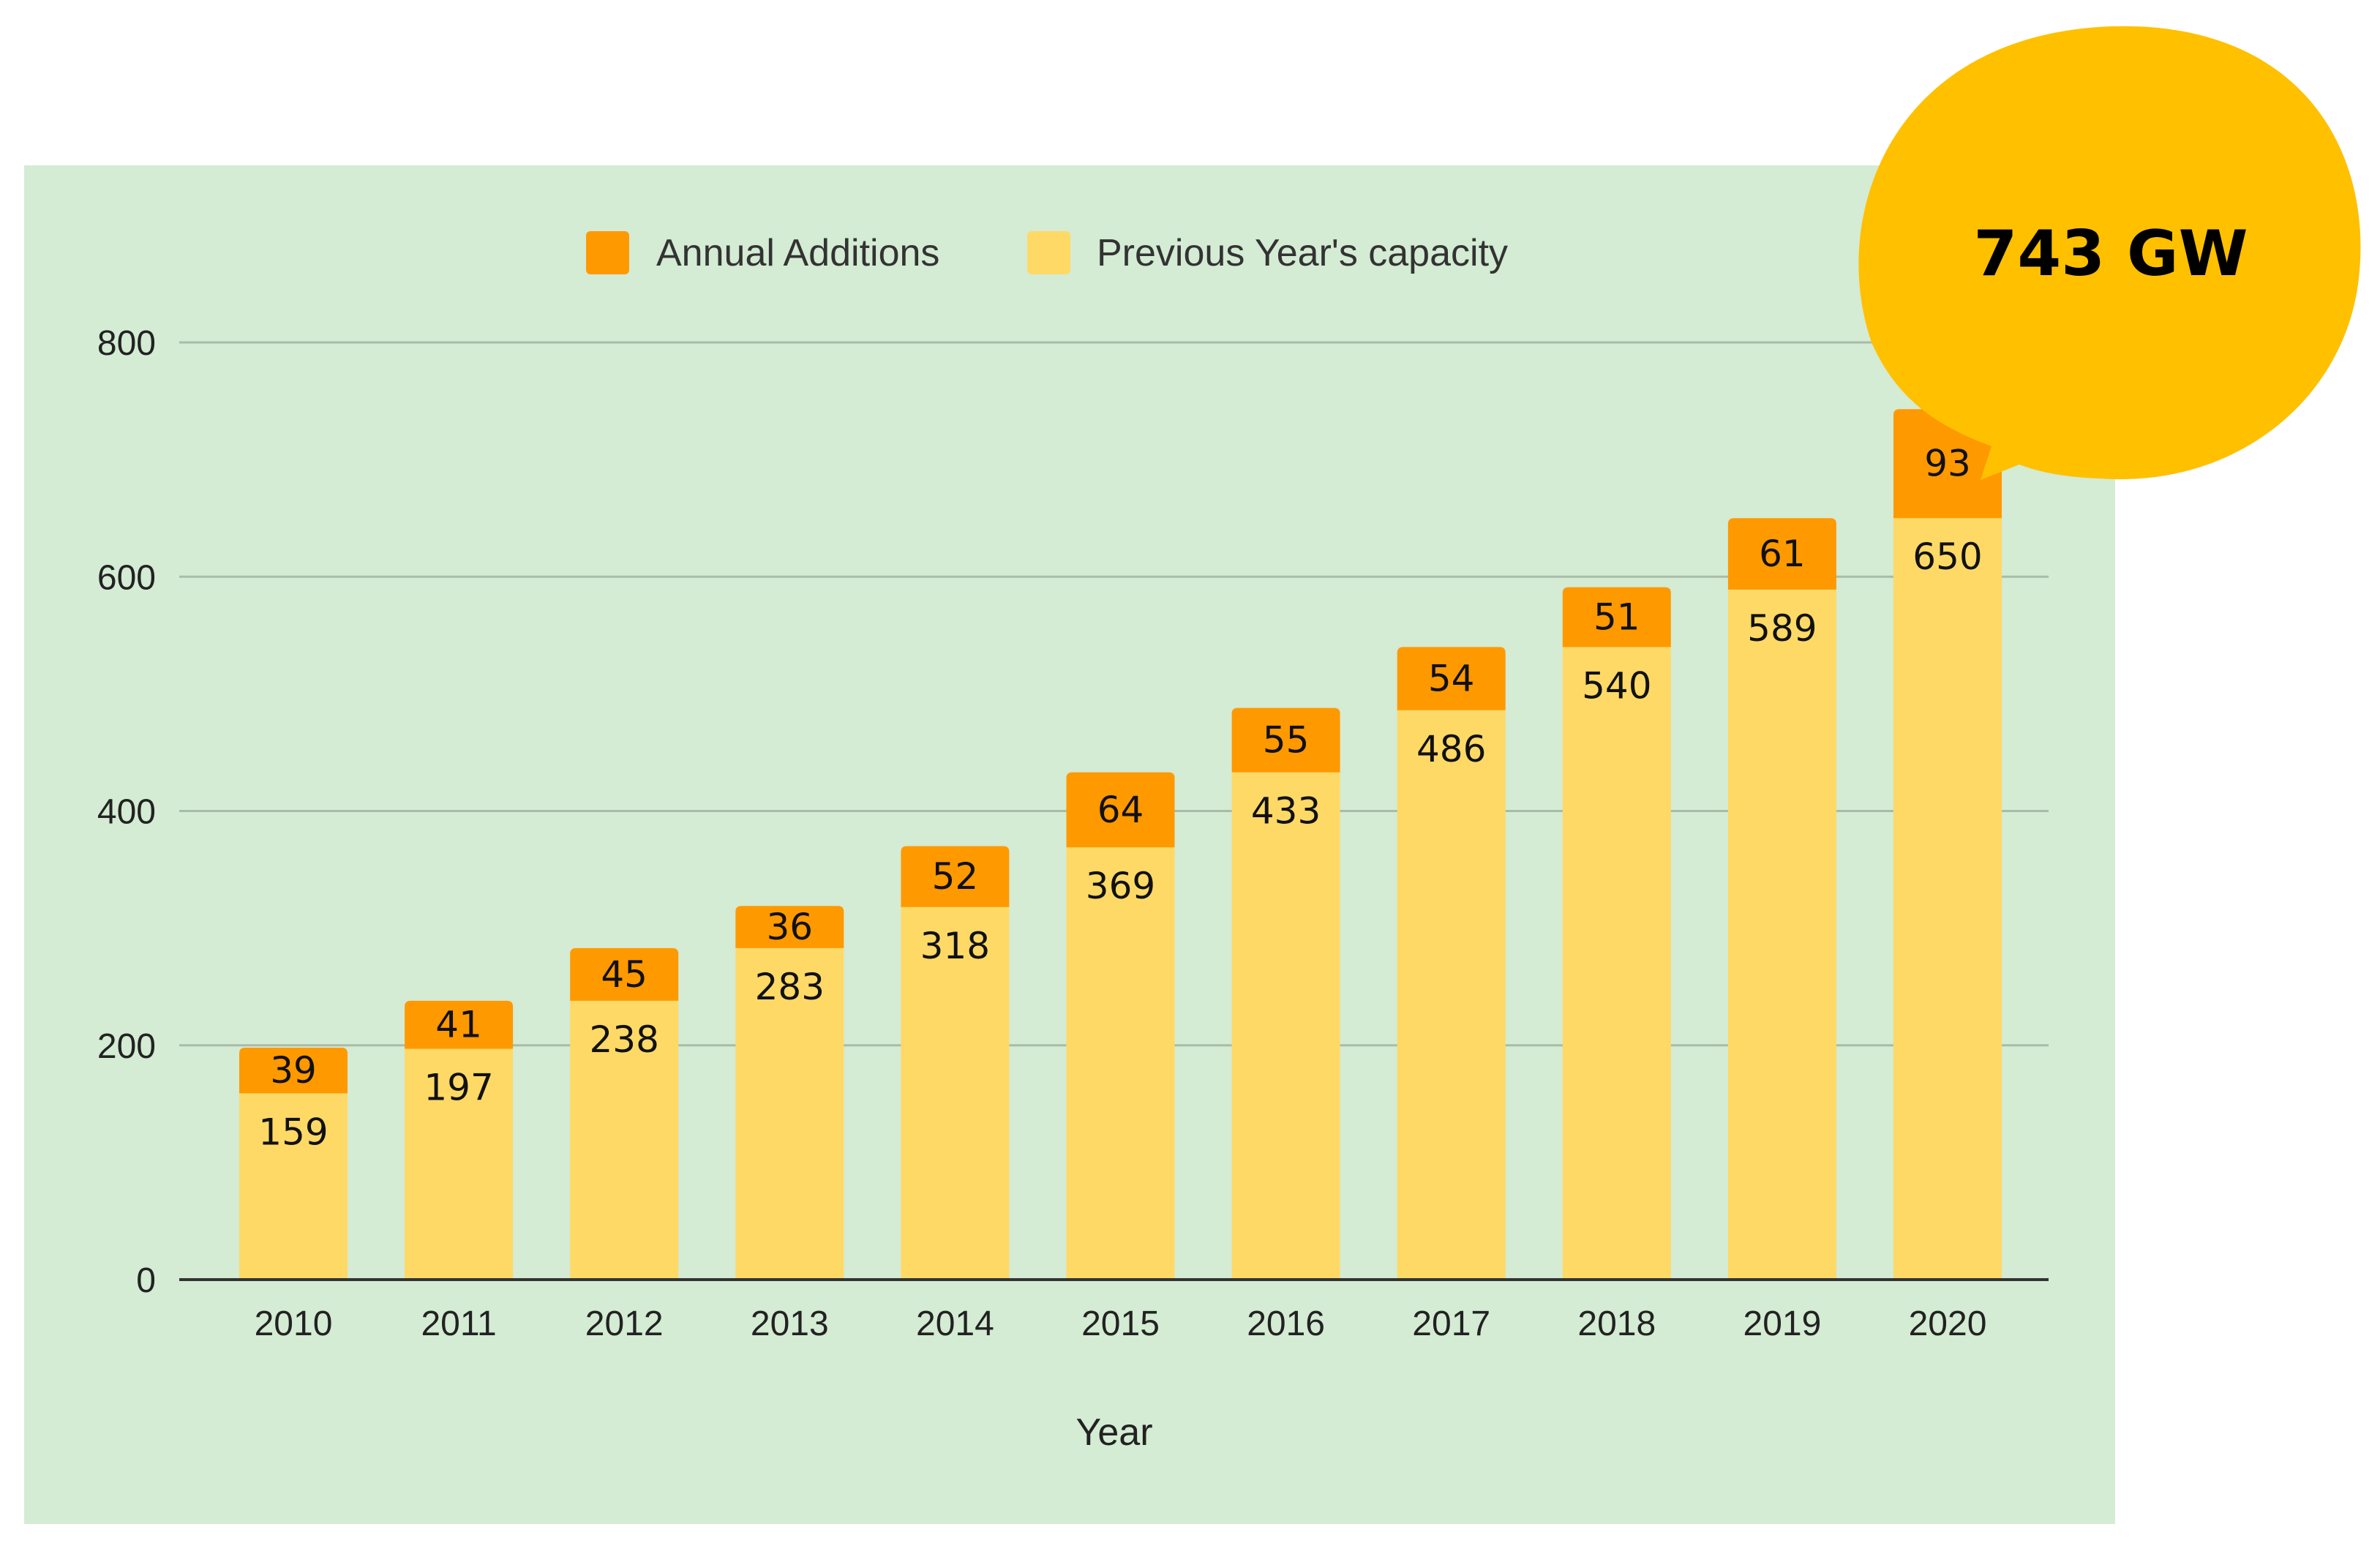 The height and width of the screenshot is (1543, 2380). I want to click on bar-previous-capacity-2016, so click(1285, 1026).